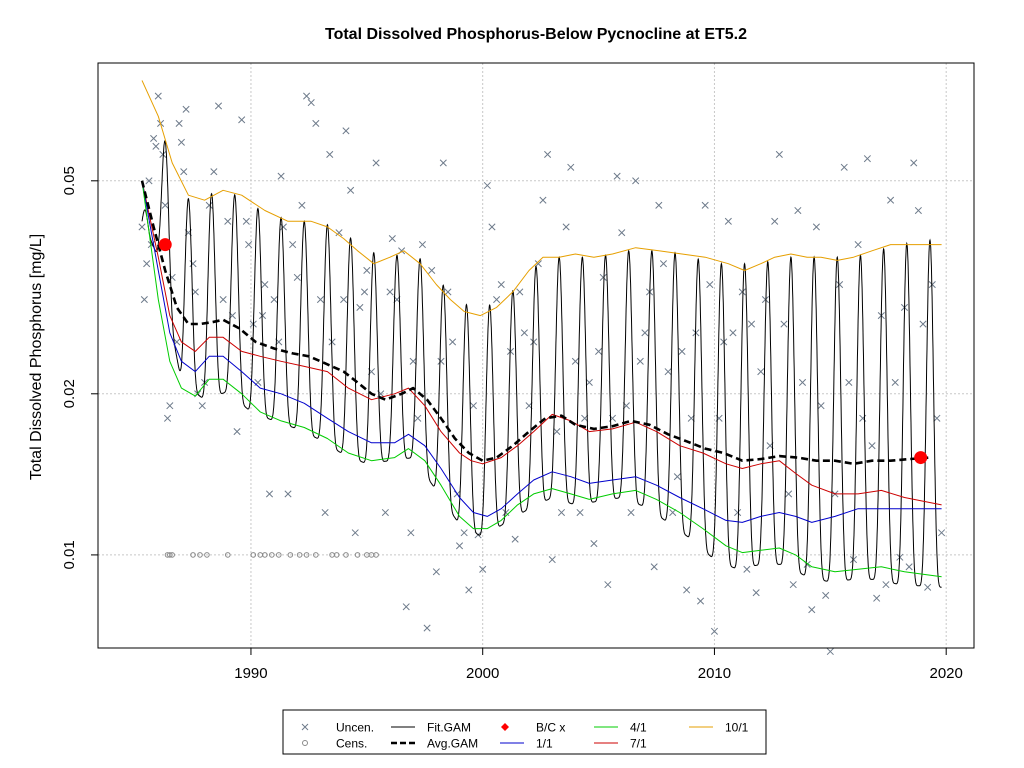 The height and width of the screenshot is (768, 1024). I want to click on x-axis: 1990 2000 2010 2020, so click(598, 664).